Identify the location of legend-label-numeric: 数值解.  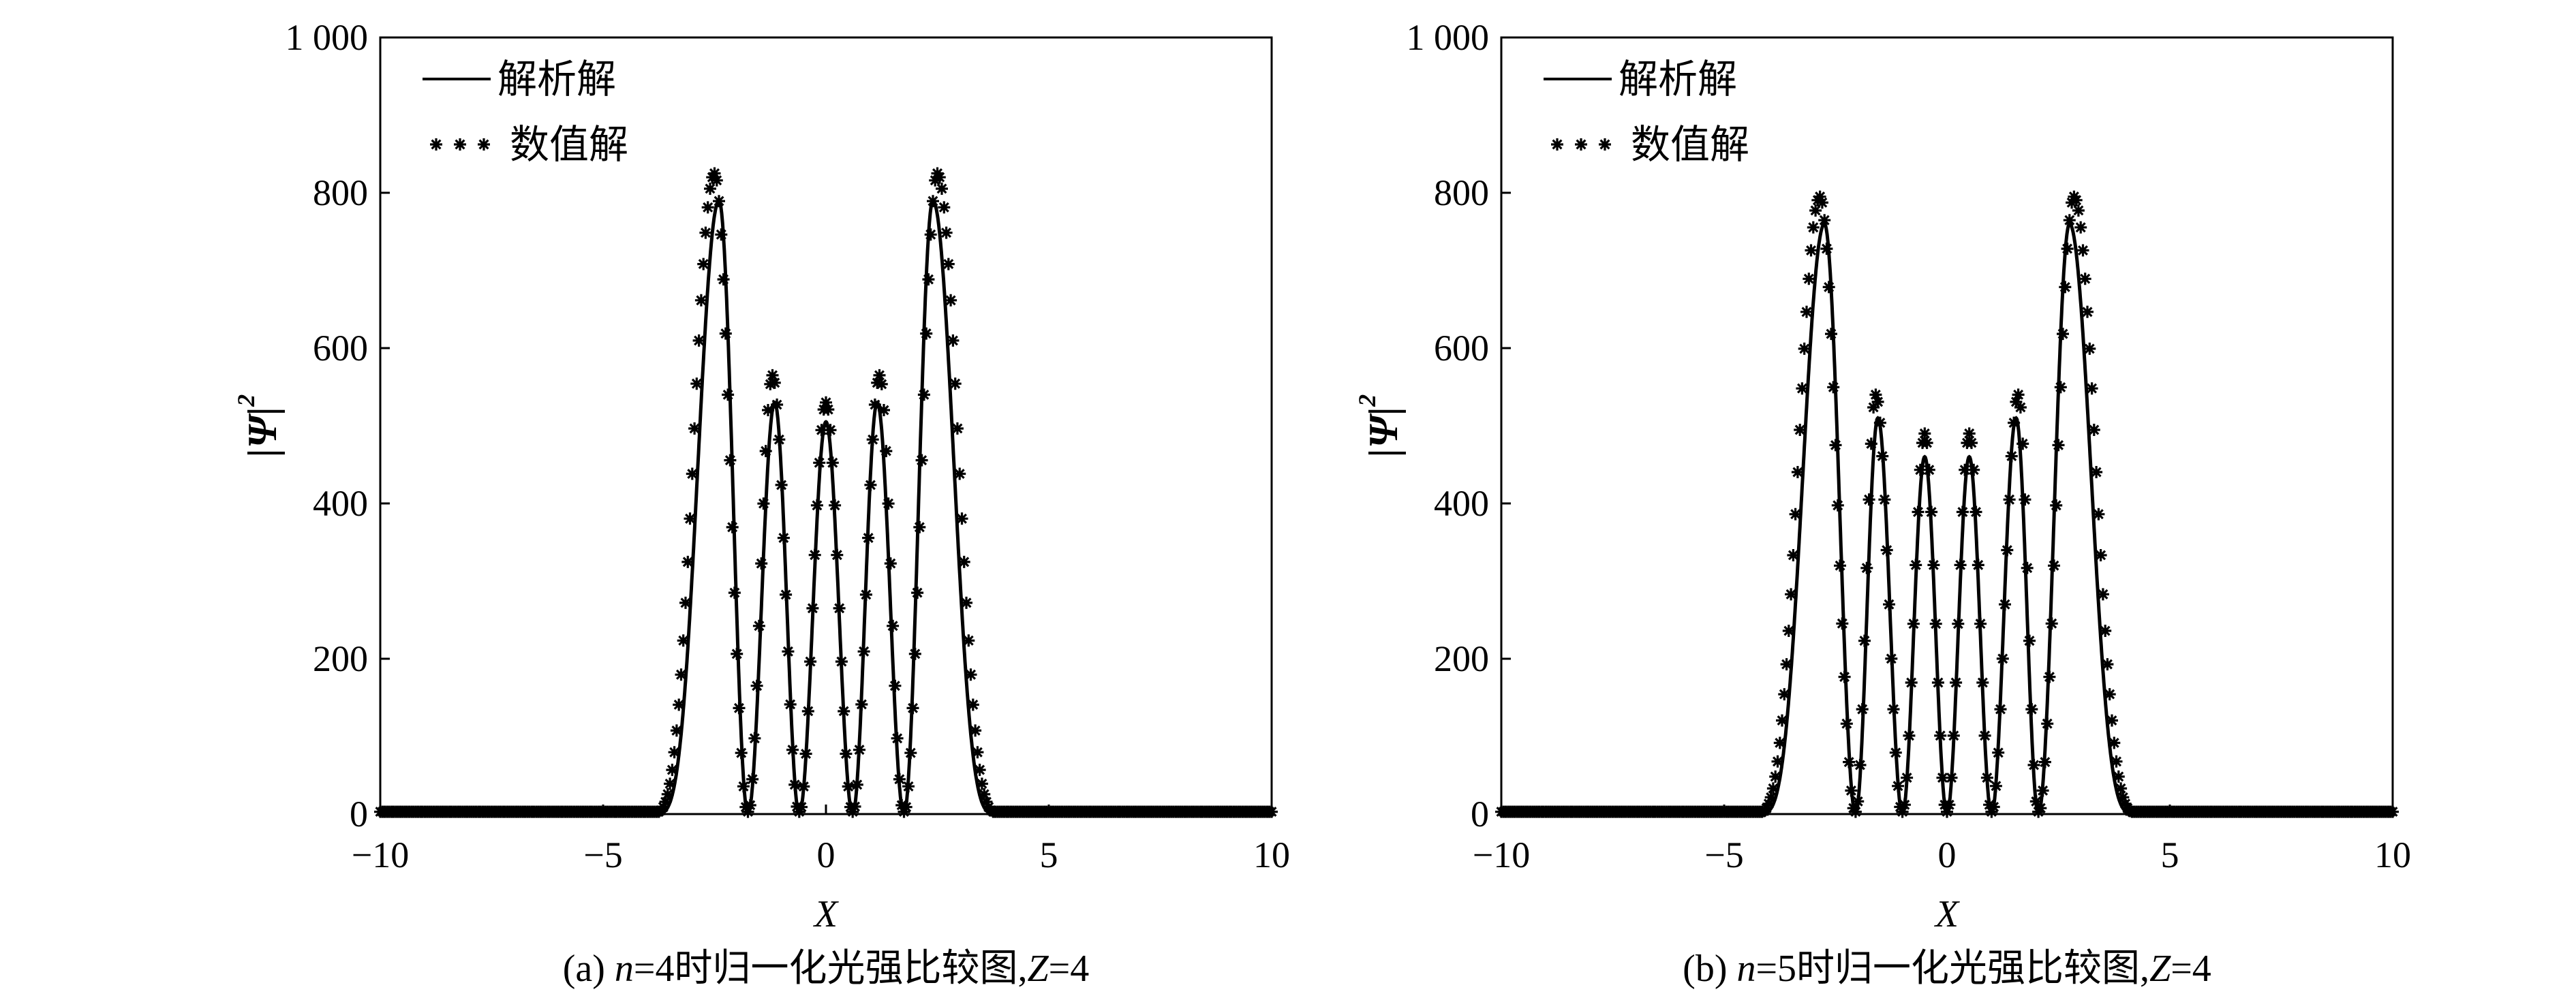
(1690, 145).